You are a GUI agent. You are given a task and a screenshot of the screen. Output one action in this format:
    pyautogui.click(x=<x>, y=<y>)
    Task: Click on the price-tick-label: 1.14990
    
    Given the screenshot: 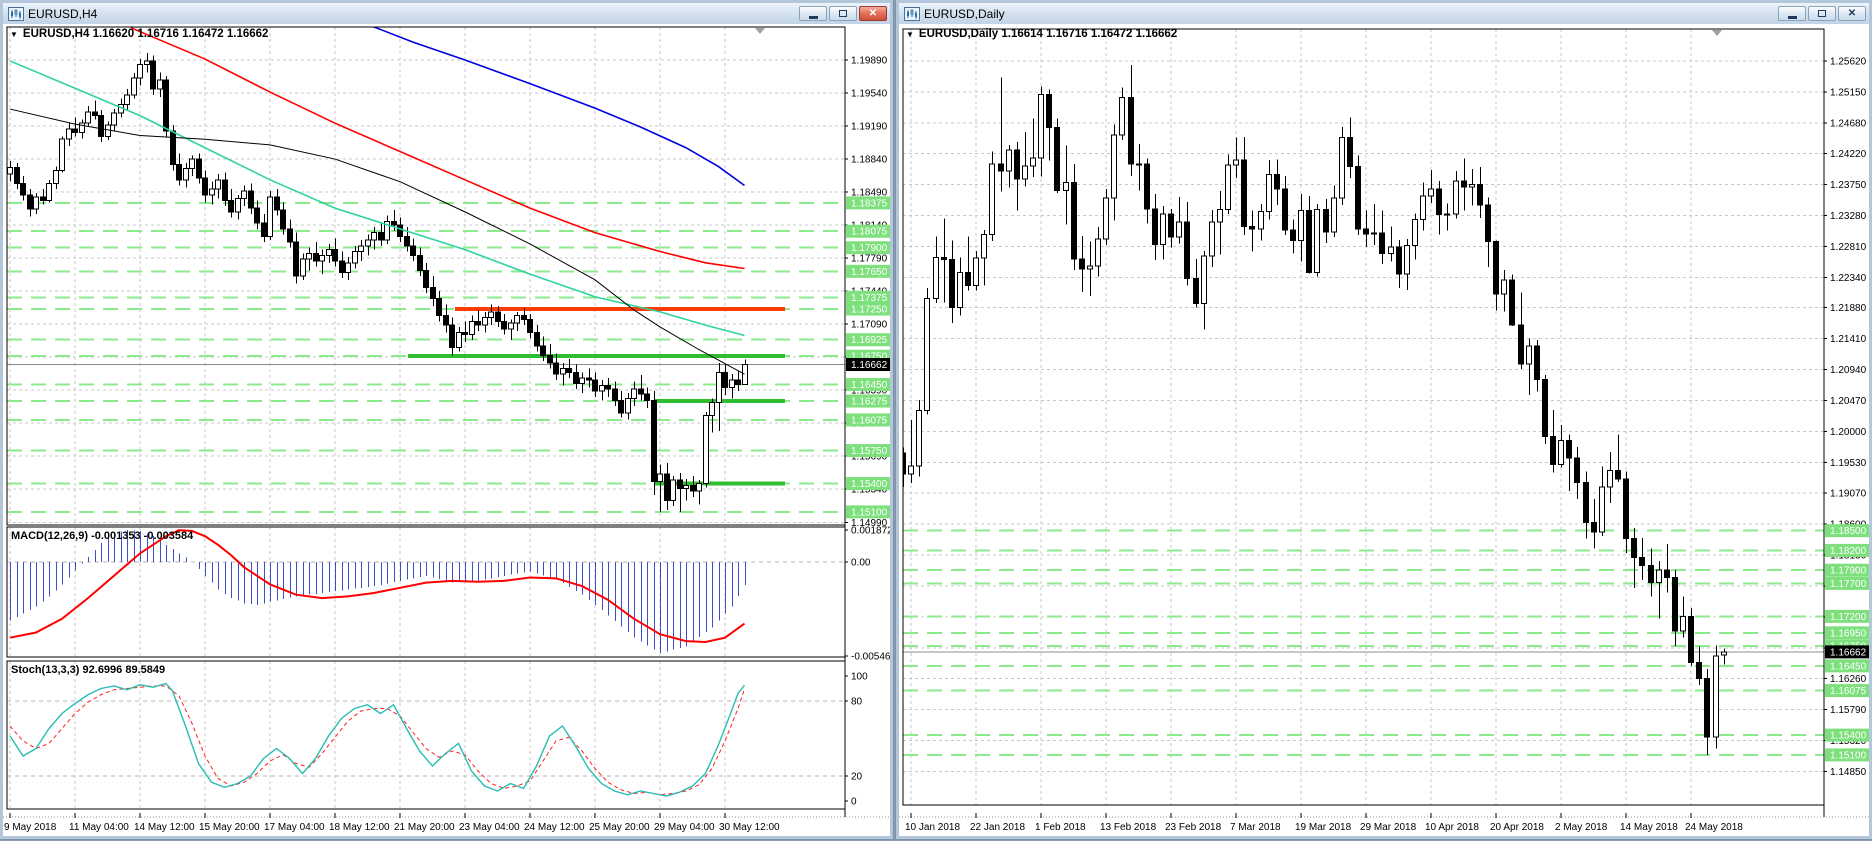 What is the action you would take?
    pyautogui.click(x=869, y=523)
    